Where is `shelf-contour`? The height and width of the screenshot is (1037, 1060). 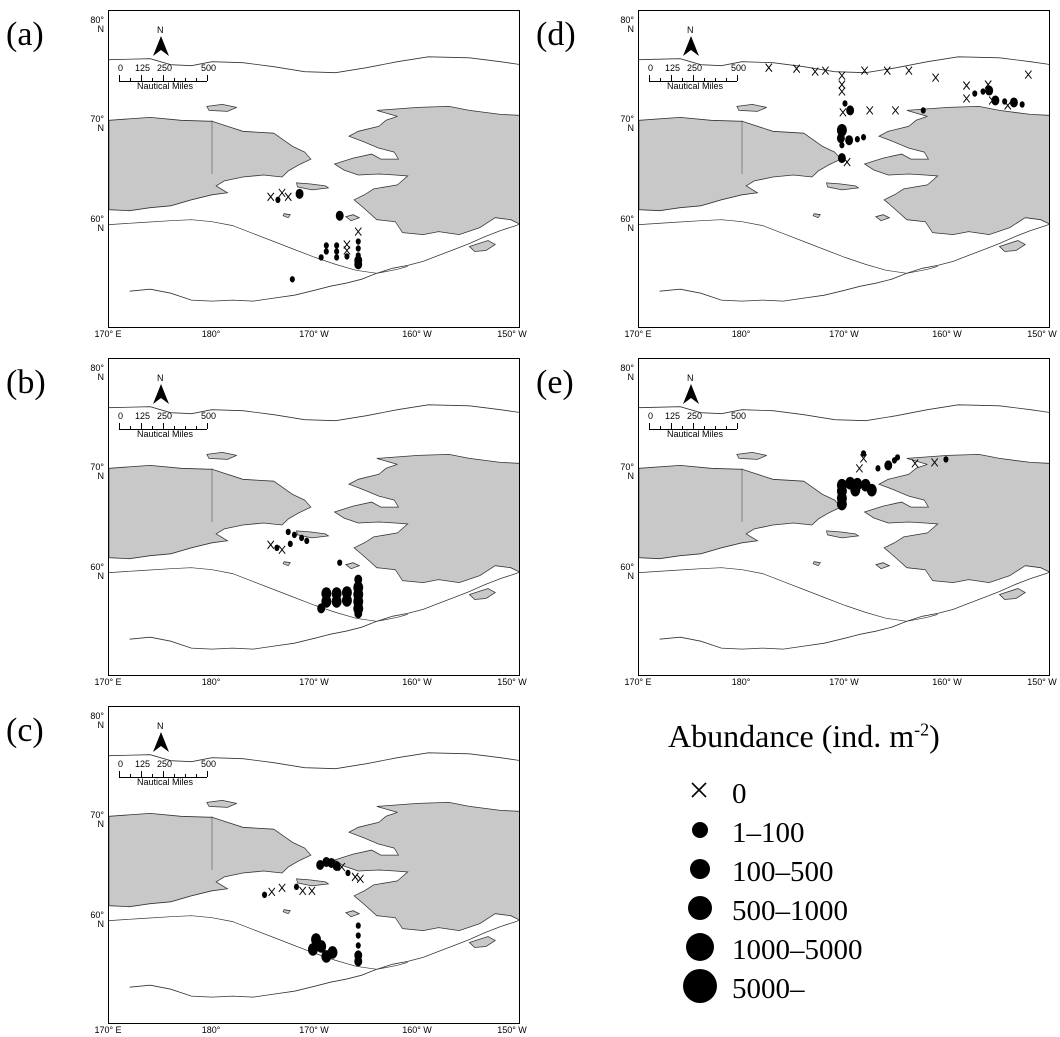
shelf-contour is located at coordinates (788, 246).